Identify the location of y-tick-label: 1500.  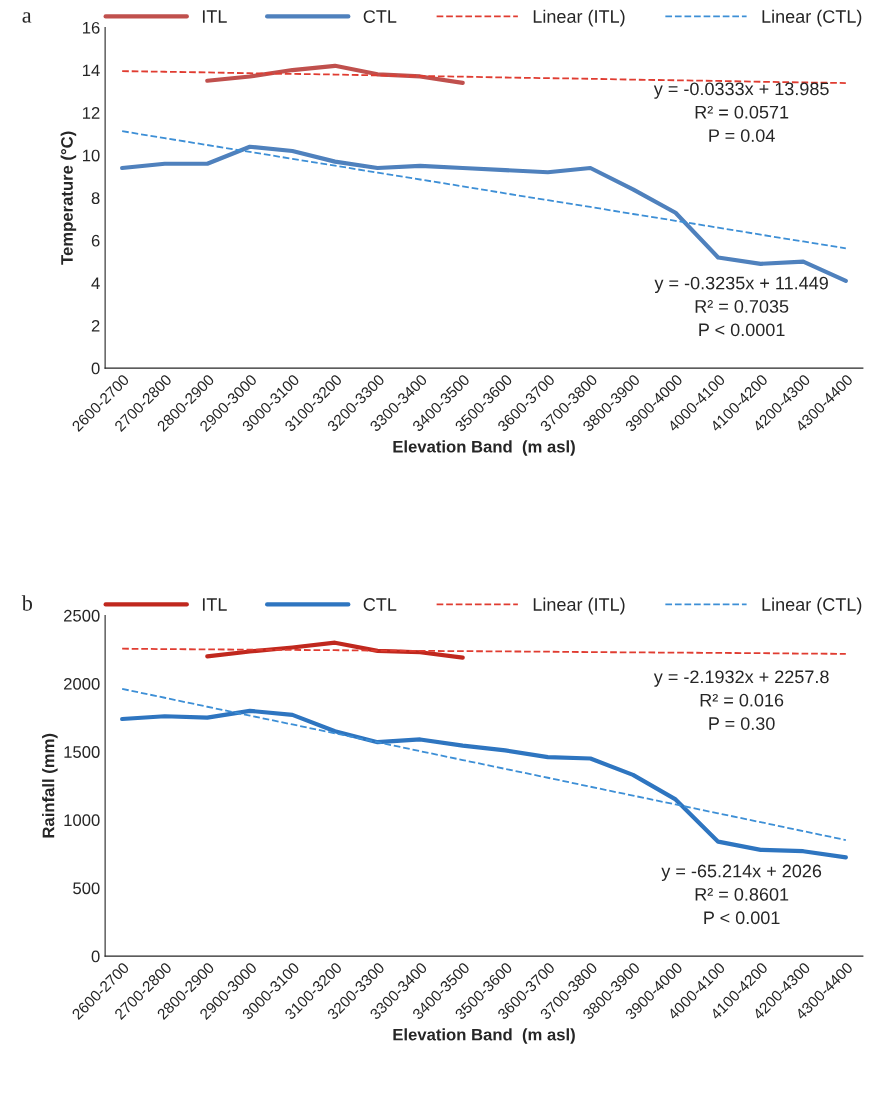
(82, 752).